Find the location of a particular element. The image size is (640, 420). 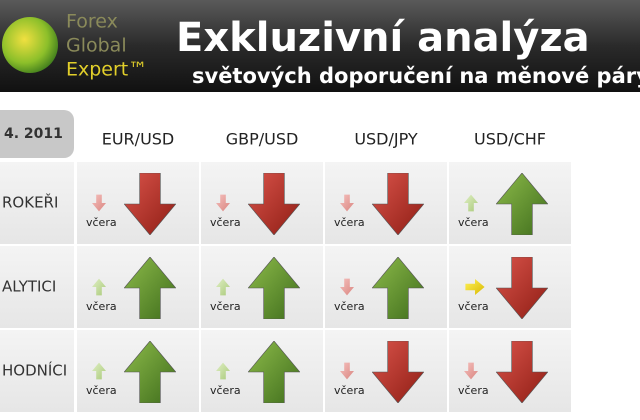

column-header: EUR/USD is located at coordinates (138, 139).